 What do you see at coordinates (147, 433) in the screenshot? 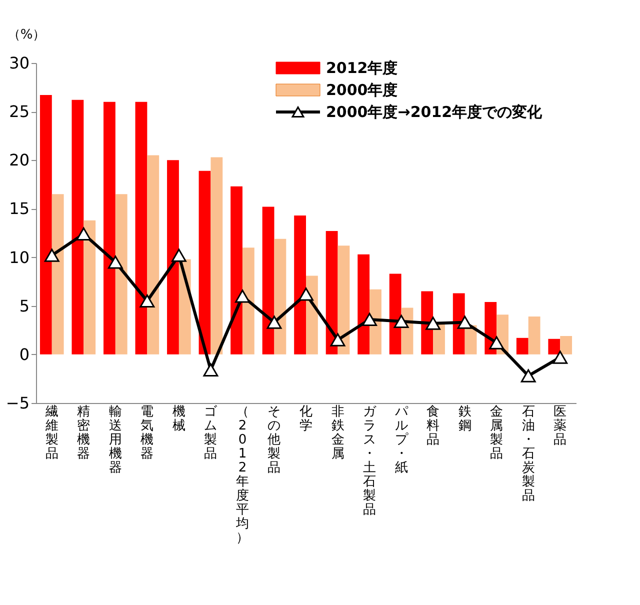
I see `x-tick-label: 電気機器` at bounding box center [147, 433].